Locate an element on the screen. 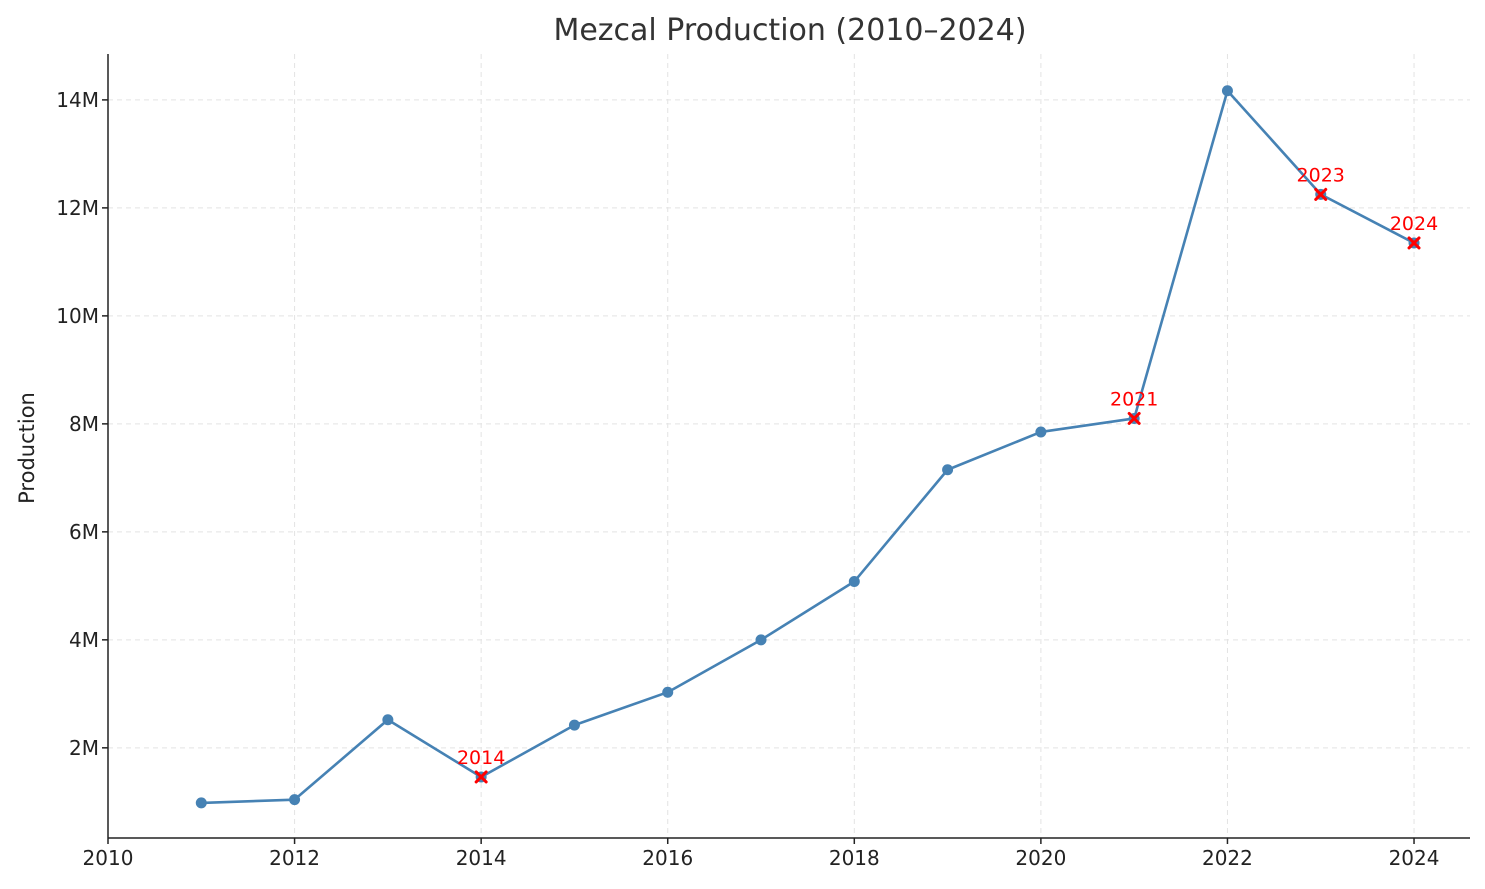  y-axis-label: Production is located at coordinates (27, 448).